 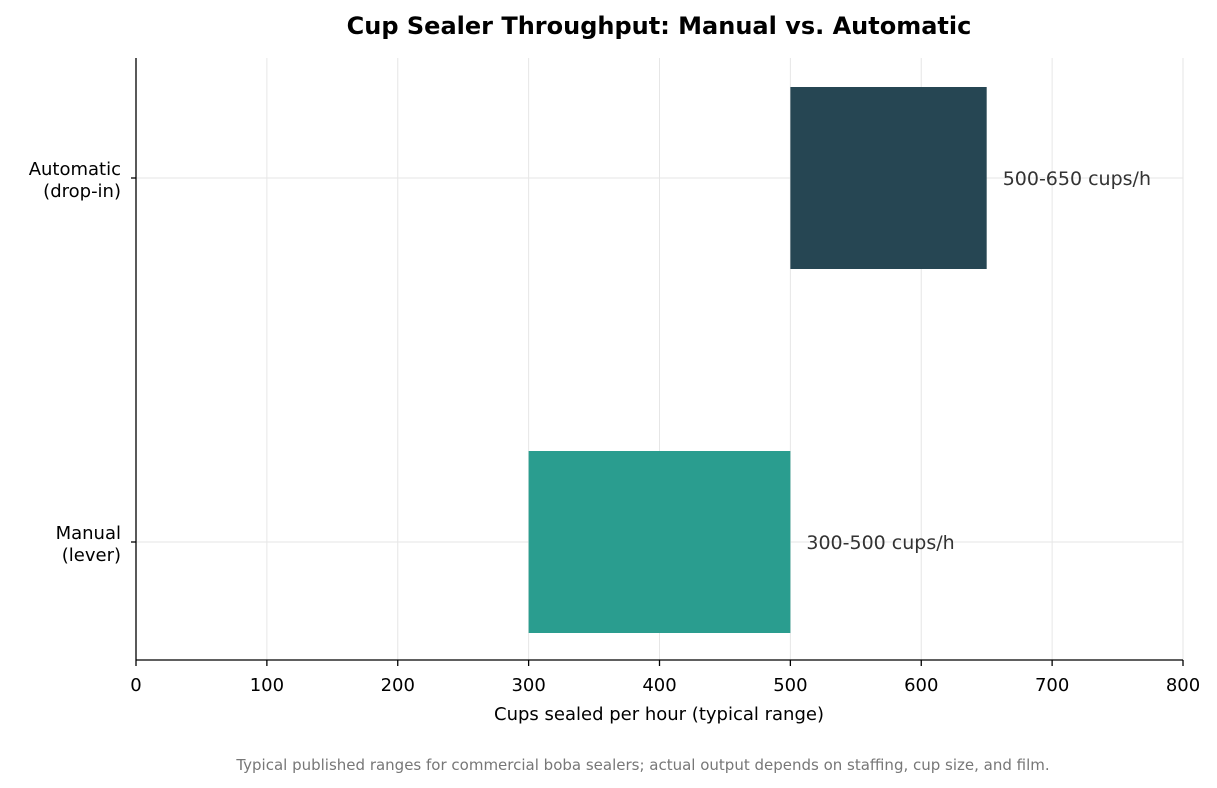 What do you see at coordinates (659, 685) in the screenshot?
I see `x-tick-label: 400` at bounding box center [659, 685].